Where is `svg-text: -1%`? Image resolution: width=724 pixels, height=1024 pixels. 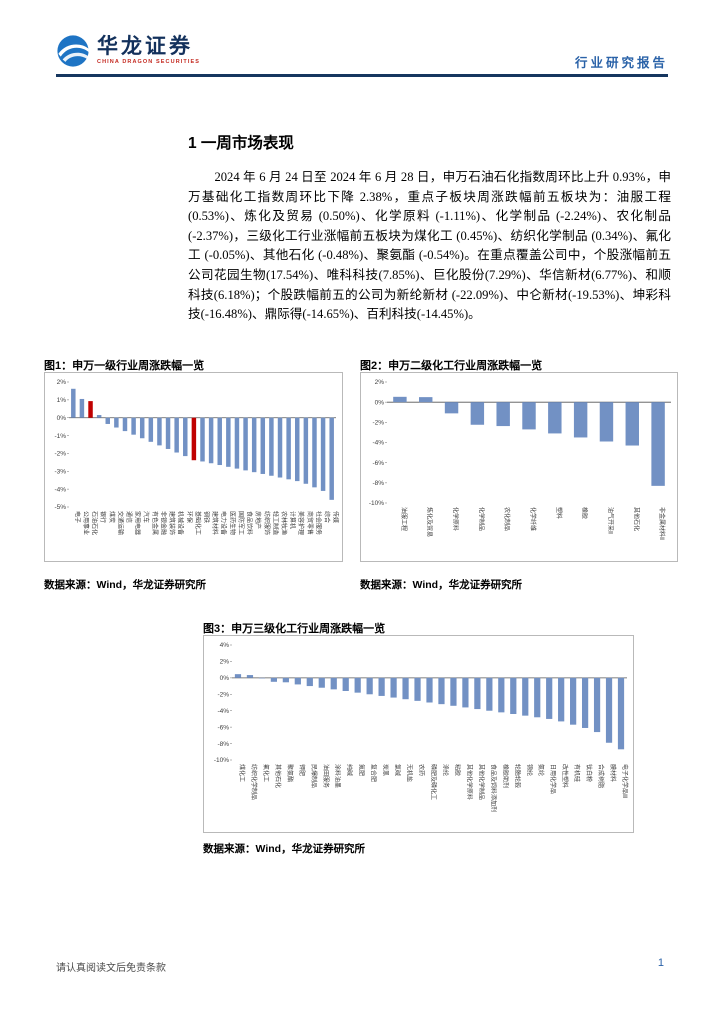 svg-text: -1% is located at coordinates (60, 436).